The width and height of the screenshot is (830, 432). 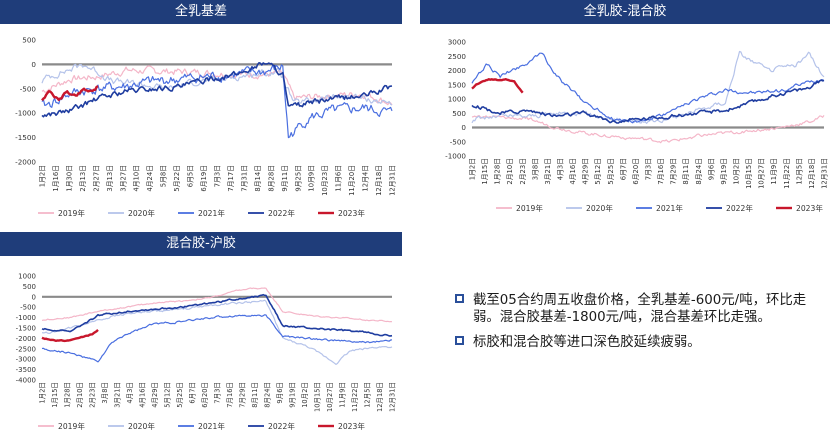 I want to click on x-tick-label: 5月8日, so click(x=164, y=176).